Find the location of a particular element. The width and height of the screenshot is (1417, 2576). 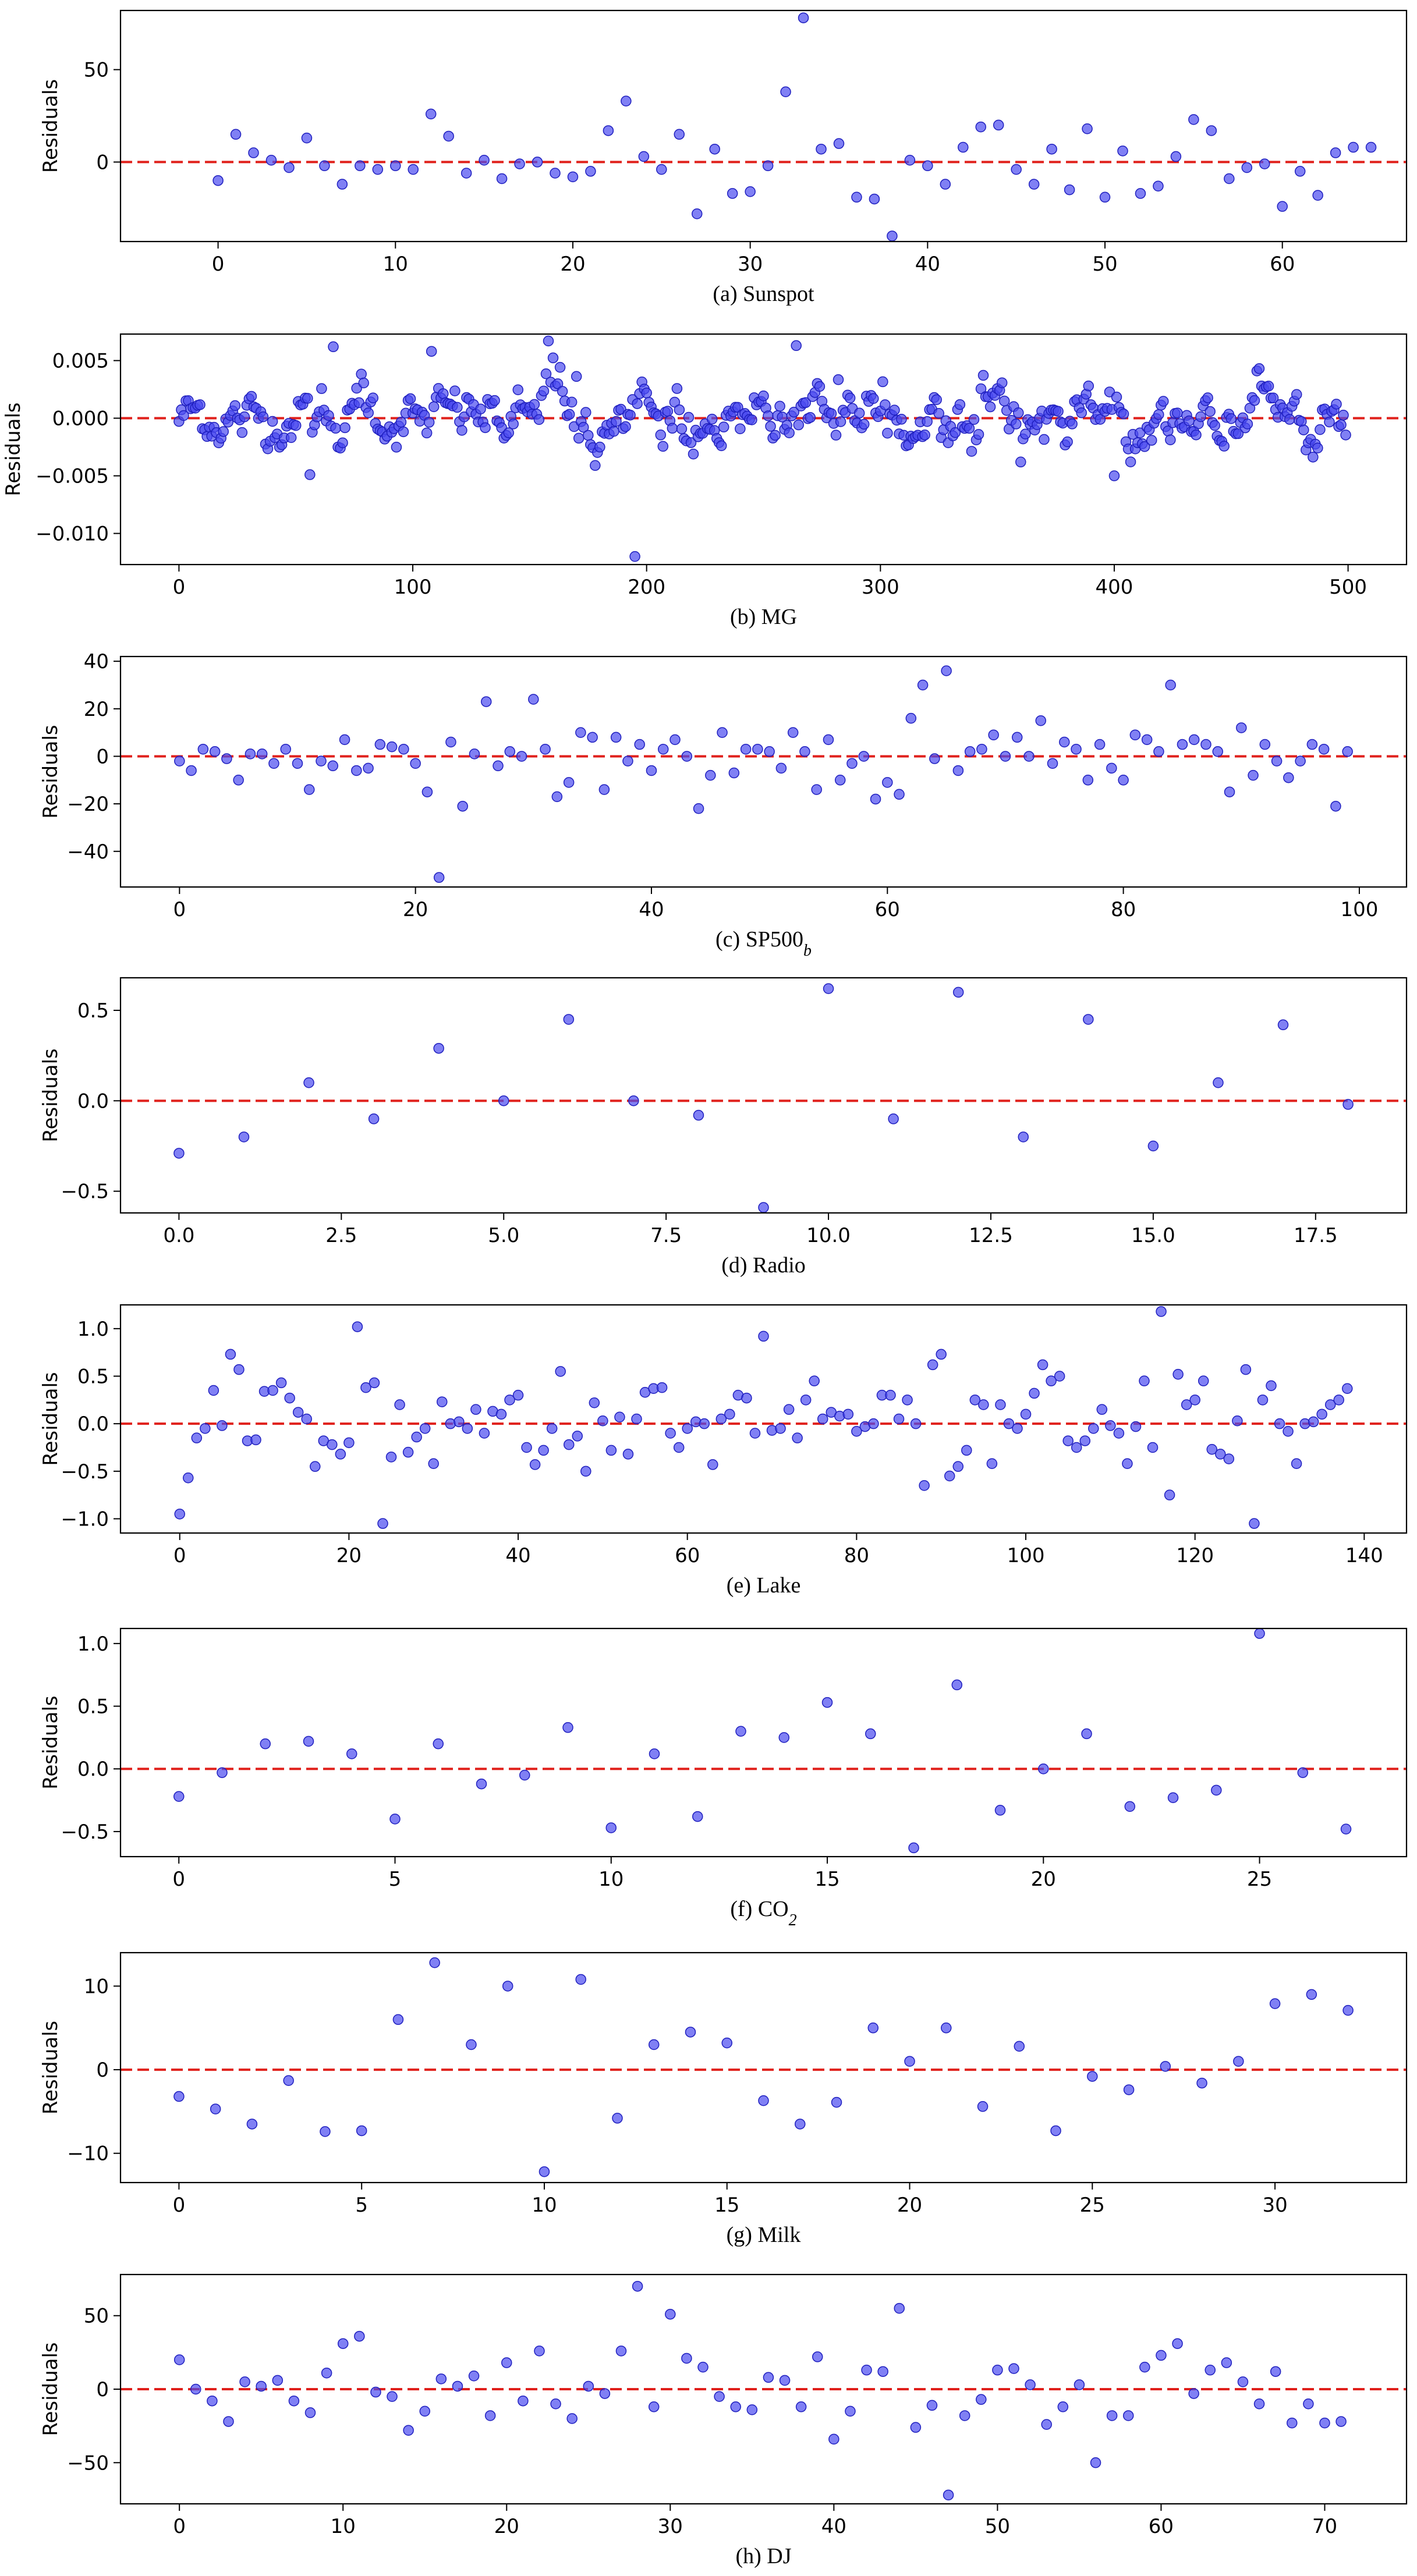

y-tick-label: 0.000 is located at coordinates (80, 419).